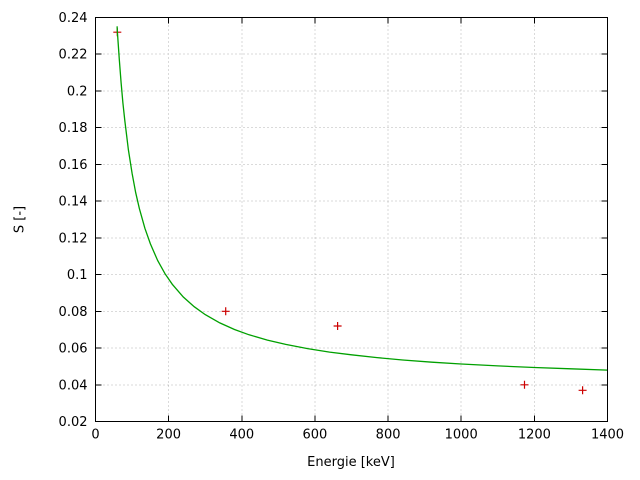 Image resolution: width=640 pixels, height=480 pixels. Describe the element at coordinates (73, 238) in the screenshot. I see `svg-text: 0.12` at that location.